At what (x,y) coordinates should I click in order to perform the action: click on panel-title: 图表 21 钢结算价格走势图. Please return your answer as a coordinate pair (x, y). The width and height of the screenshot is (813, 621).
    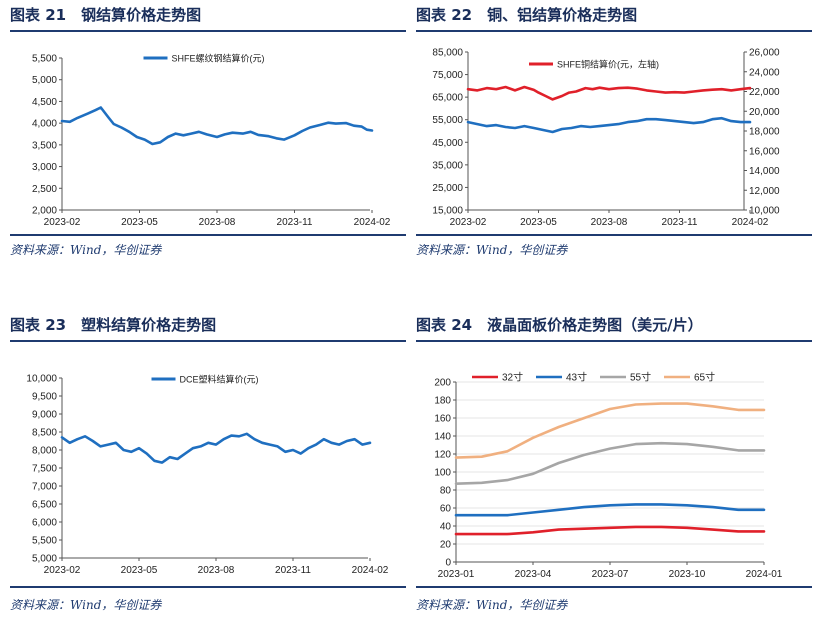
    Looking at the image, I should click on (106, 15).